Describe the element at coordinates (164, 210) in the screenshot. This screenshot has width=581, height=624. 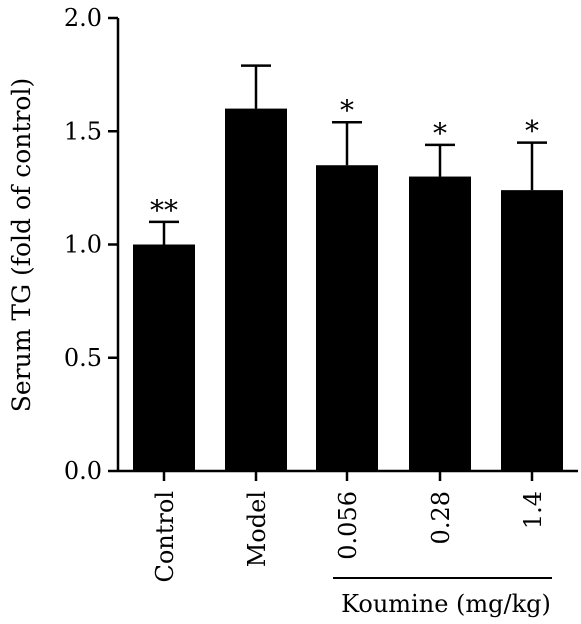
I see `significance-label: **` at that location.